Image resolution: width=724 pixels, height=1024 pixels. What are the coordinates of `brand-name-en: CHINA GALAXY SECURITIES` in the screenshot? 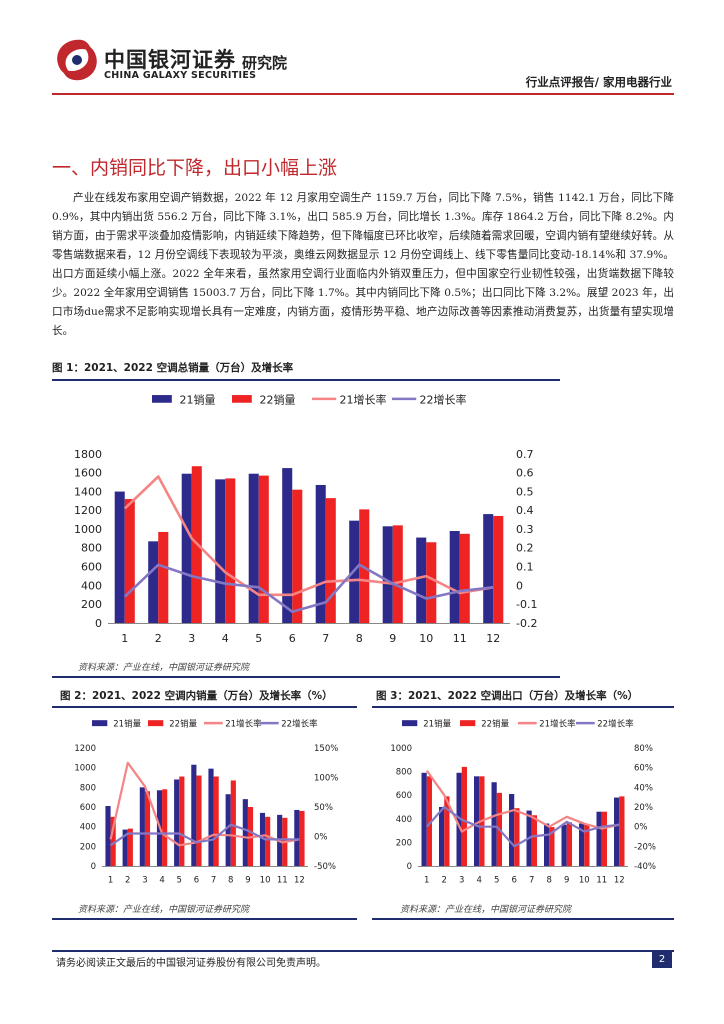 It's located at (180, 75).